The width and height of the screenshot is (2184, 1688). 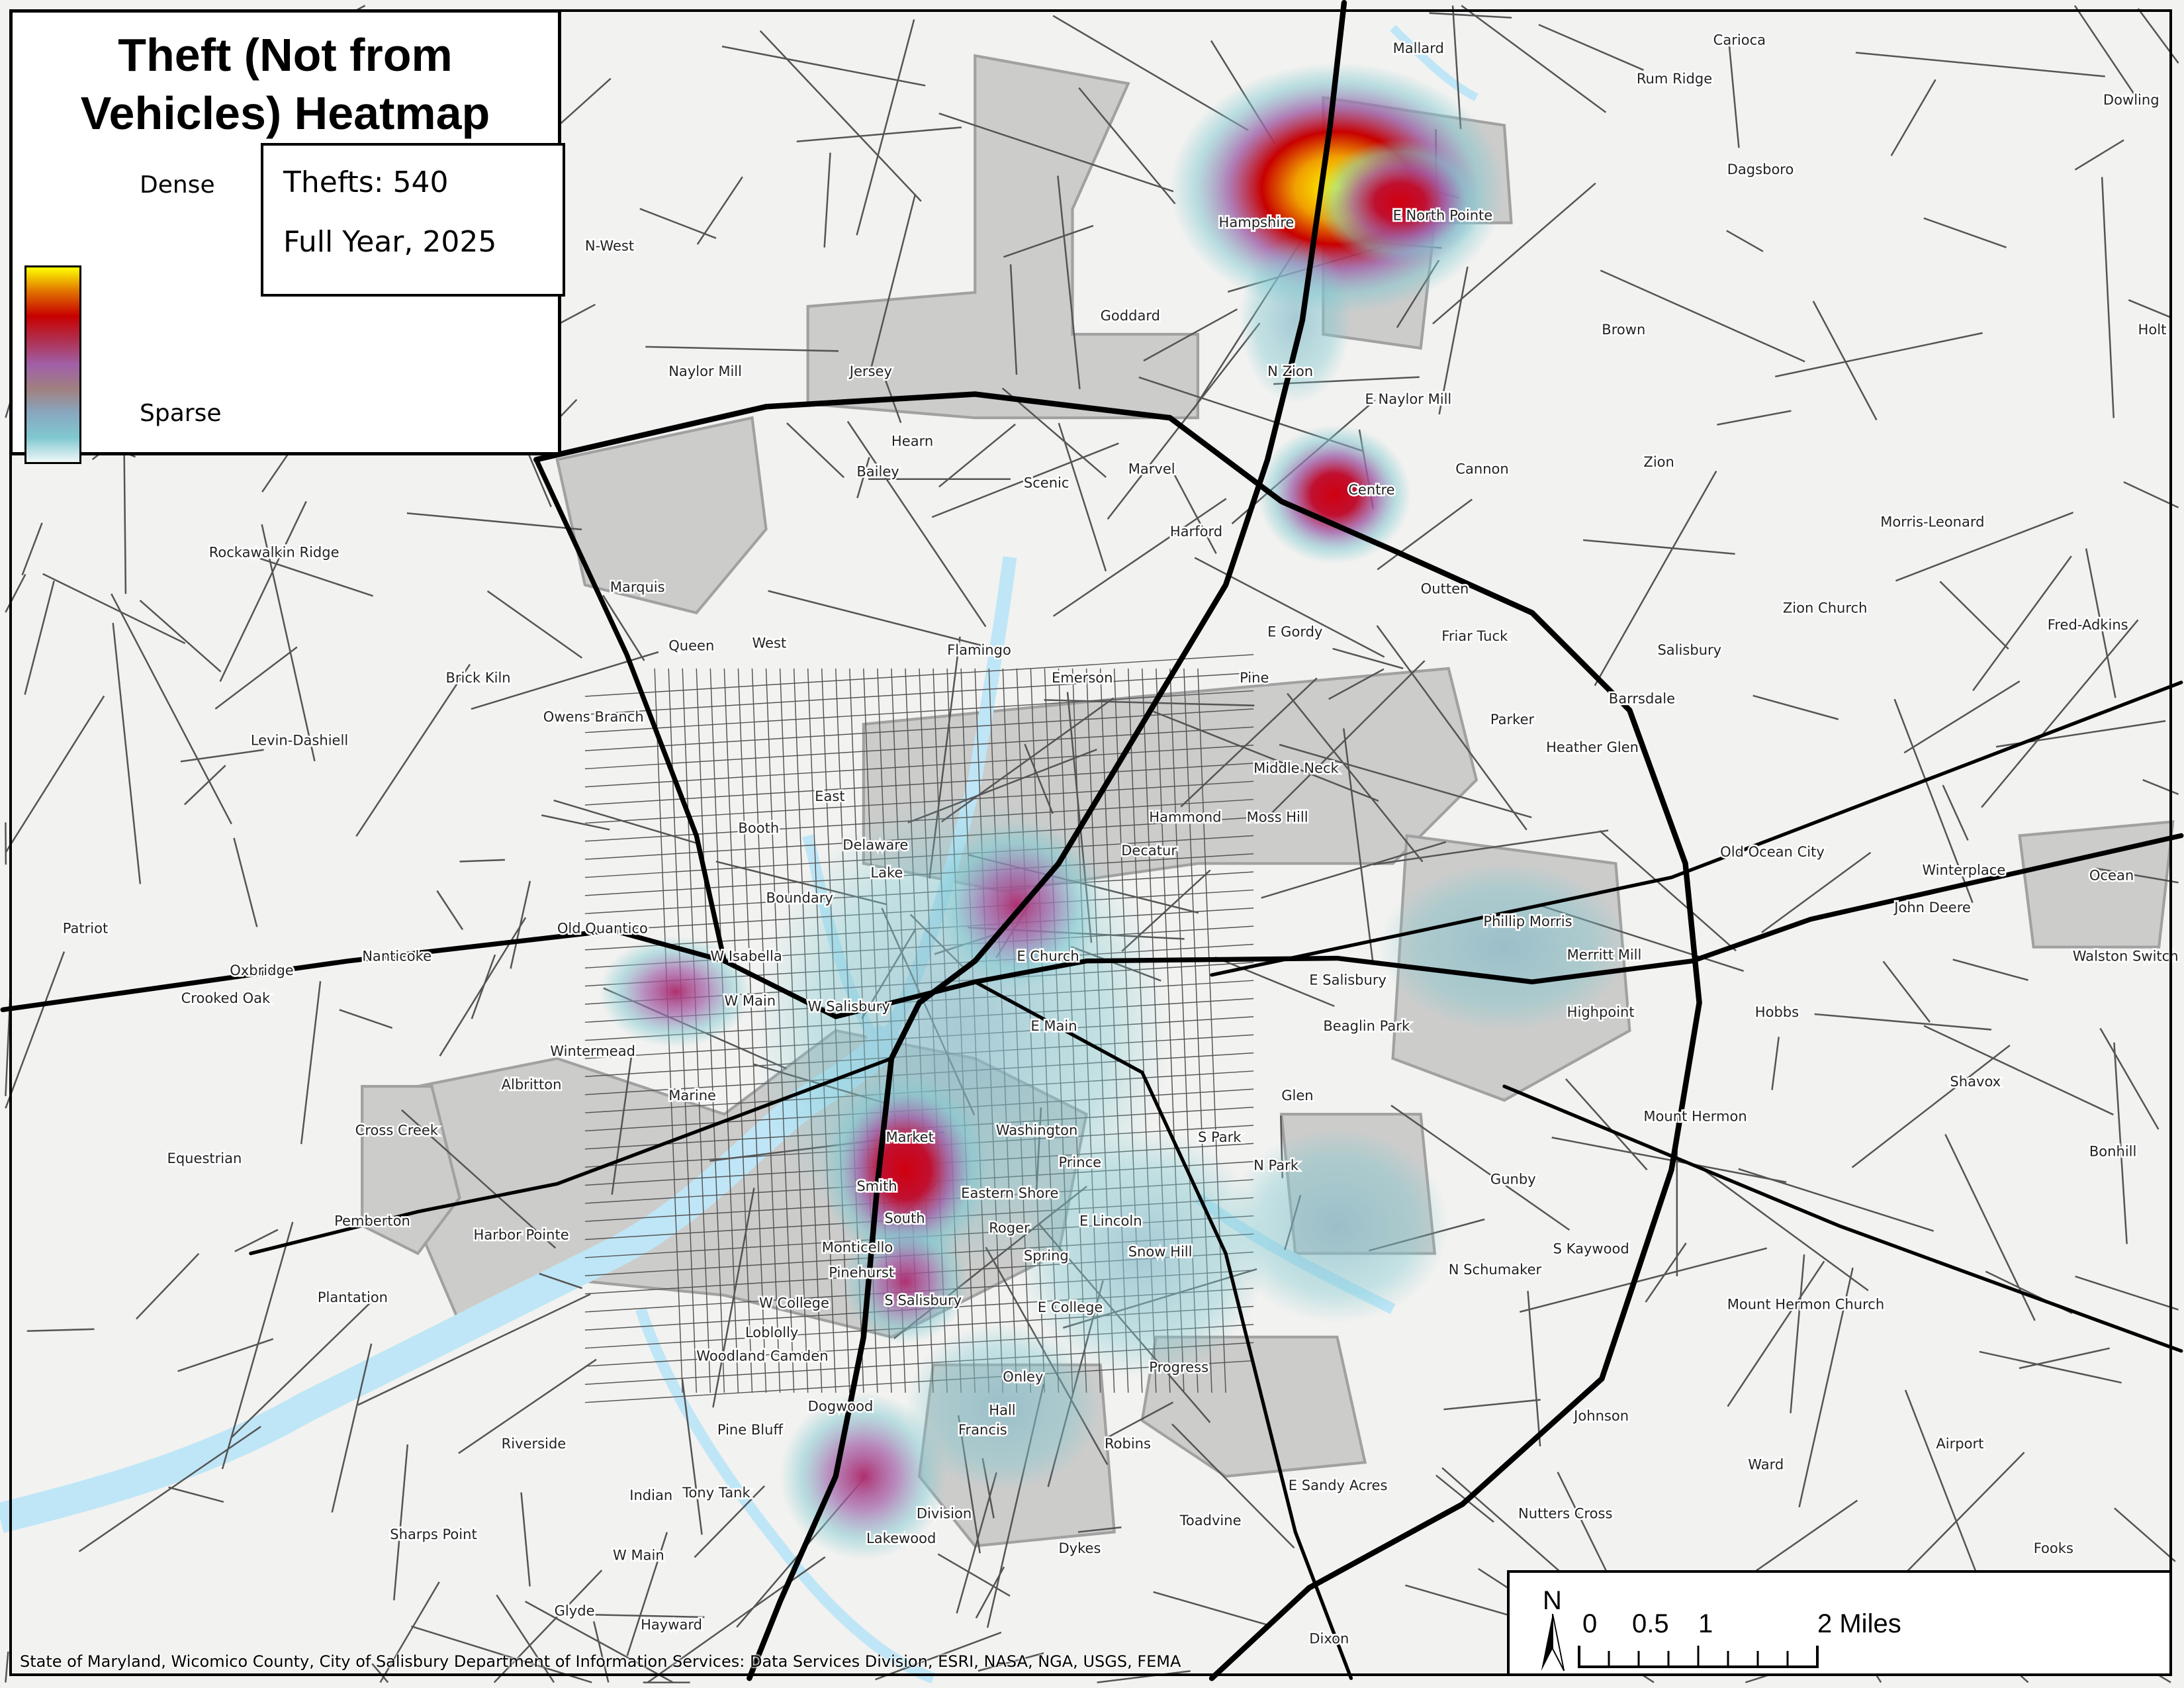 I want to click on street-label: West, so click(x=769, y=642).